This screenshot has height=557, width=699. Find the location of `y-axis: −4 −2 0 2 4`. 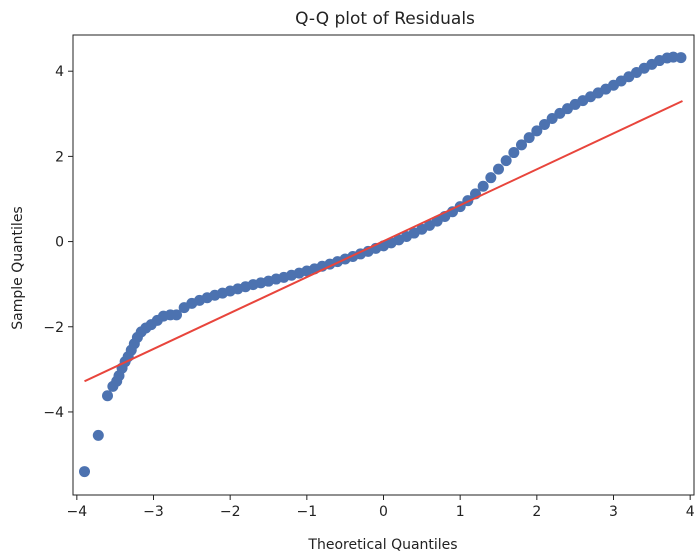

y-axis: −4 −2 0 2 4 is located at coordinates (58, 242).